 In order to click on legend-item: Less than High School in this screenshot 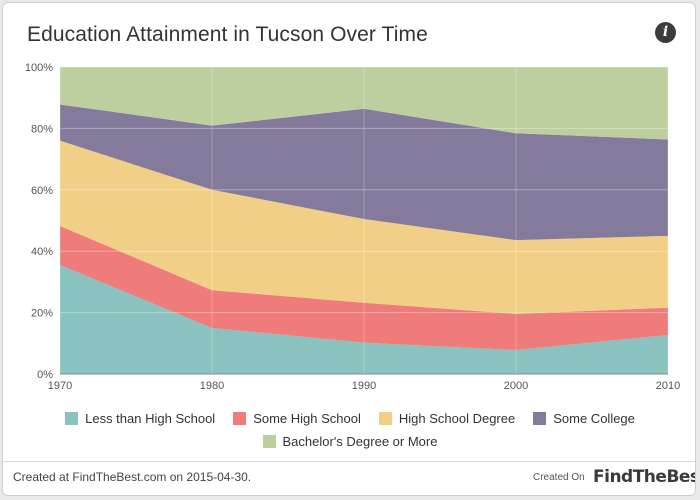, I will do `click(140, 418)`.